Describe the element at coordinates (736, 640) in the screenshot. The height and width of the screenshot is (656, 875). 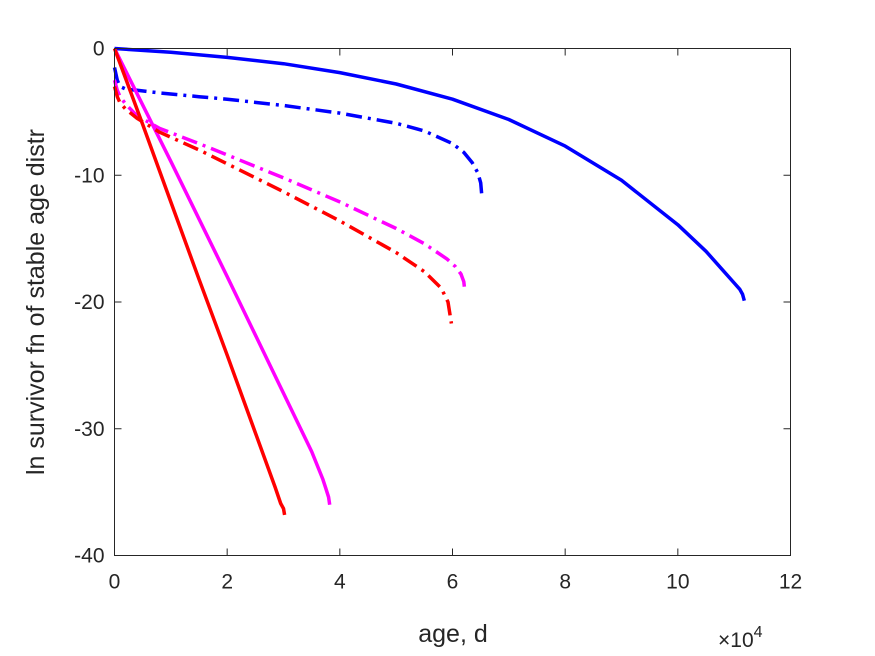
I see `x-exponent-base: ×10` at that location.